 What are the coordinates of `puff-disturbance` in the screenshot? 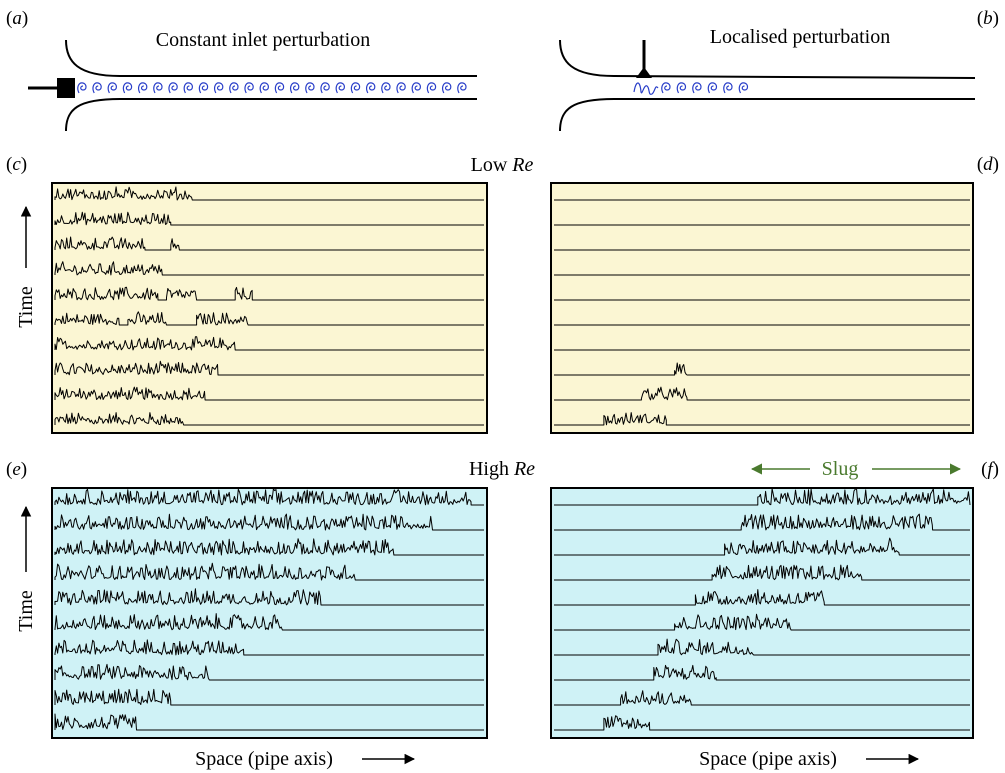 It's located at (646, 88).